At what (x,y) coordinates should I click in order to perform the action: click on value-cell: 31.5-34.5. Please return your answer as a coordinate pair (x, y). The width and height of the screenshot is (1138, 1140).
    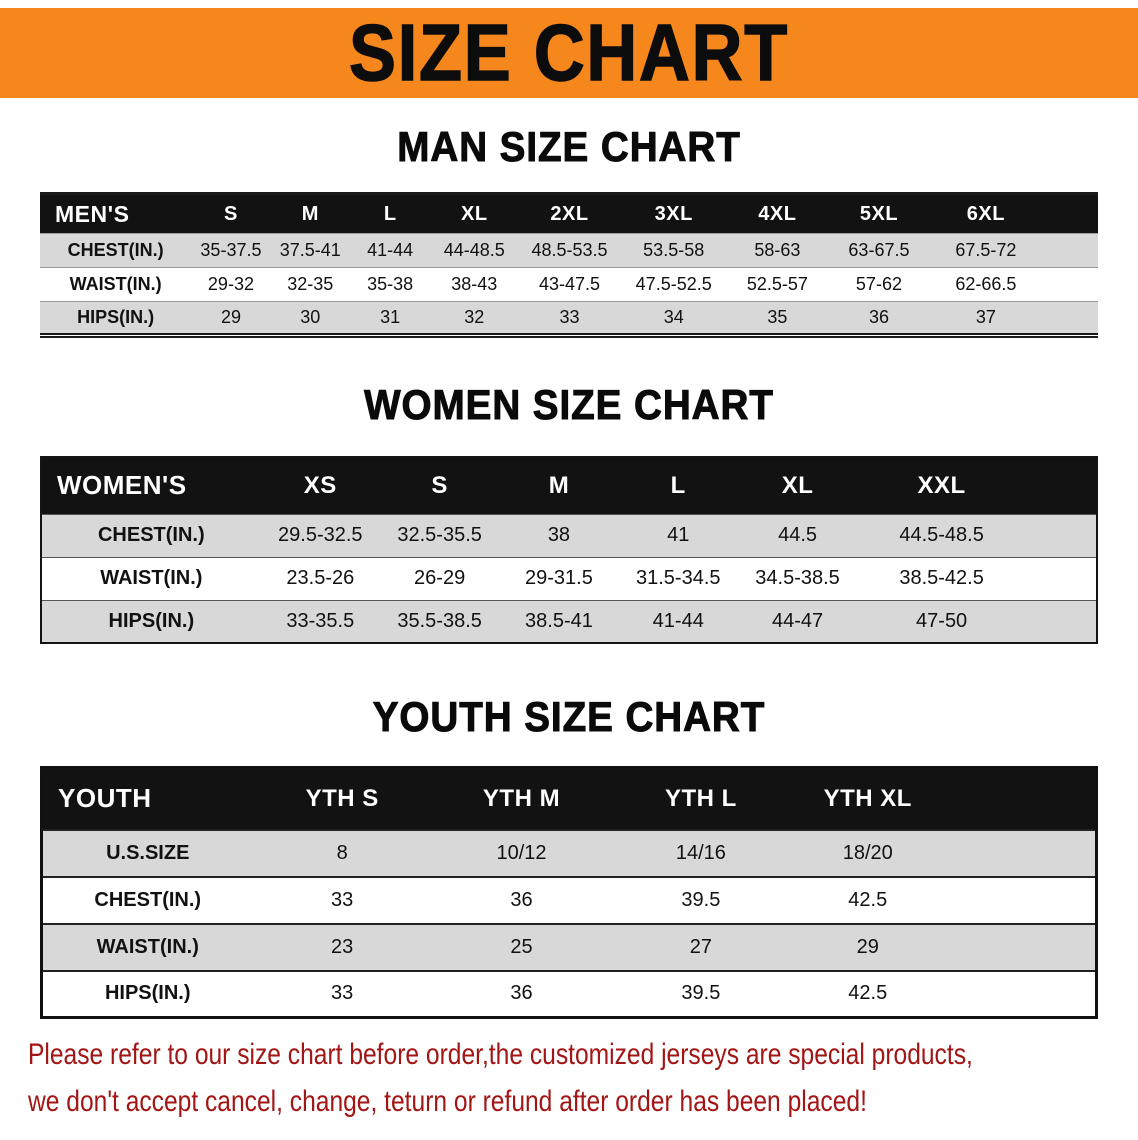
    Looking at the image, I should click on (678, 578).